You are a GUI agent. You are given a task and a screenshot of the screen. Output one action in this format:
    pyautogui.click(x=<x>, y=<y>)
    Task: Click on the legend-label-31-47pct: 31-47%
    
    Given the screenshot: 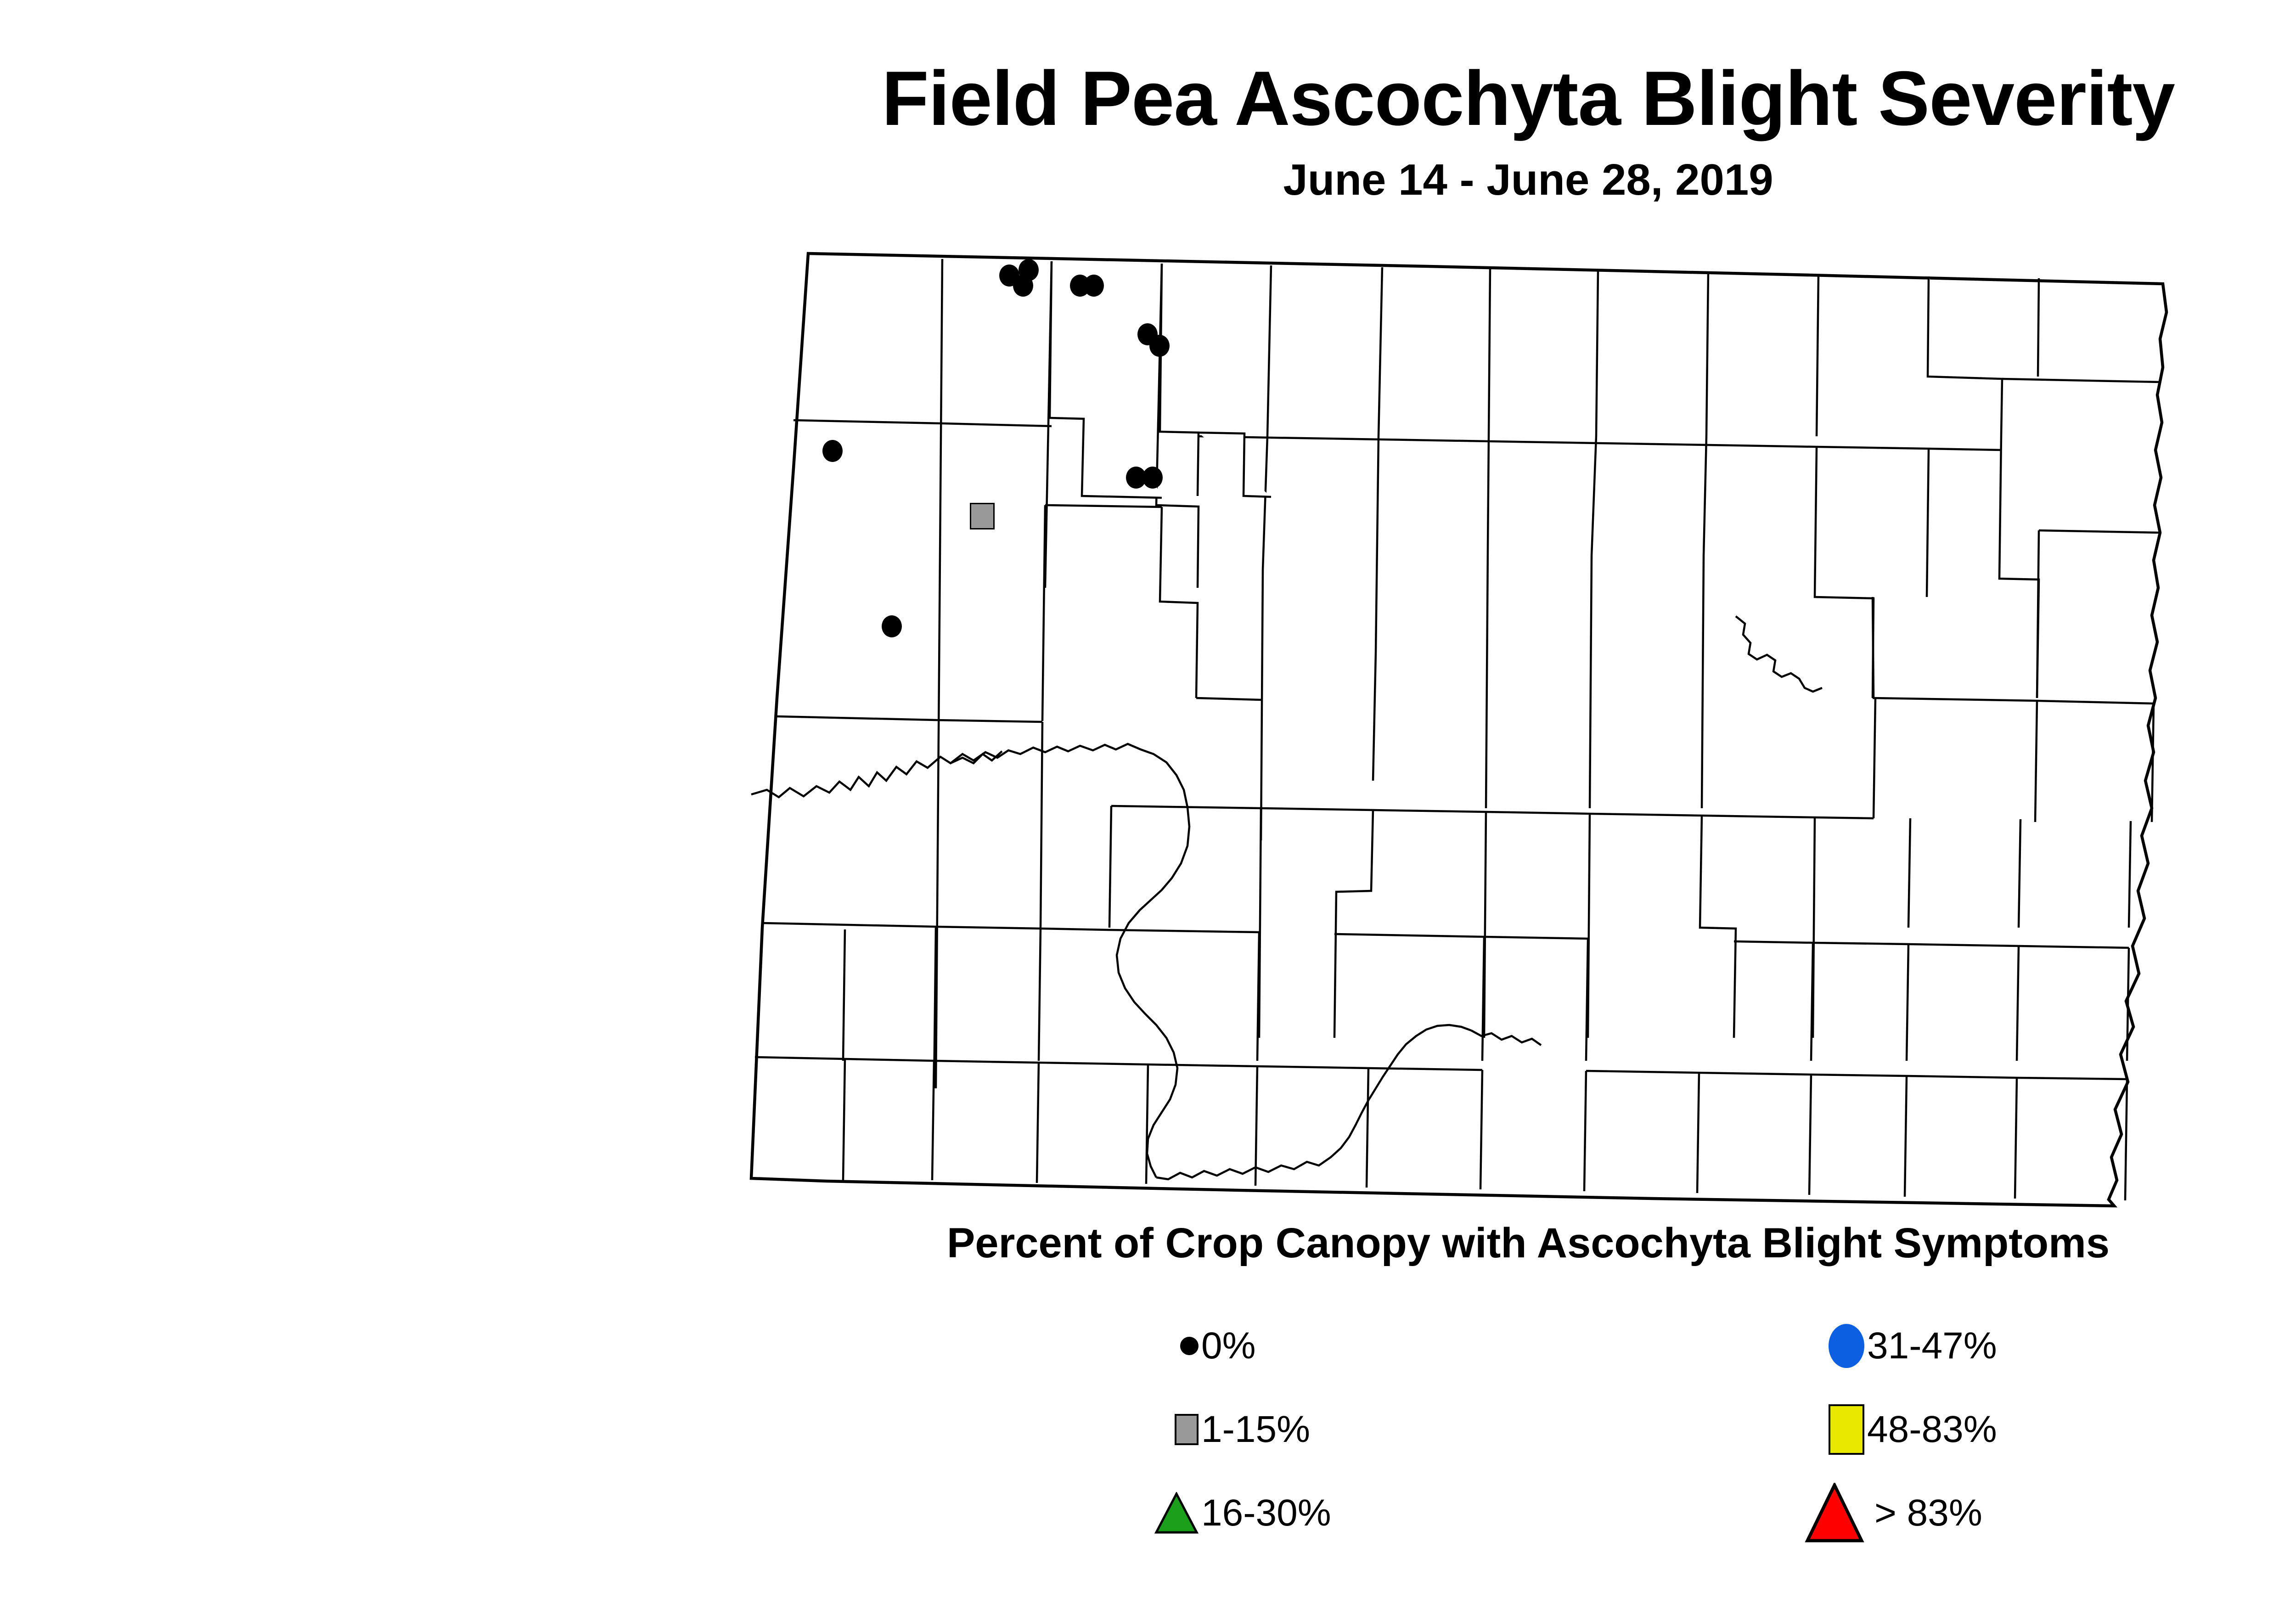 What is the action you would take?
    pyautogui.click(x=1932, y=1346)
    